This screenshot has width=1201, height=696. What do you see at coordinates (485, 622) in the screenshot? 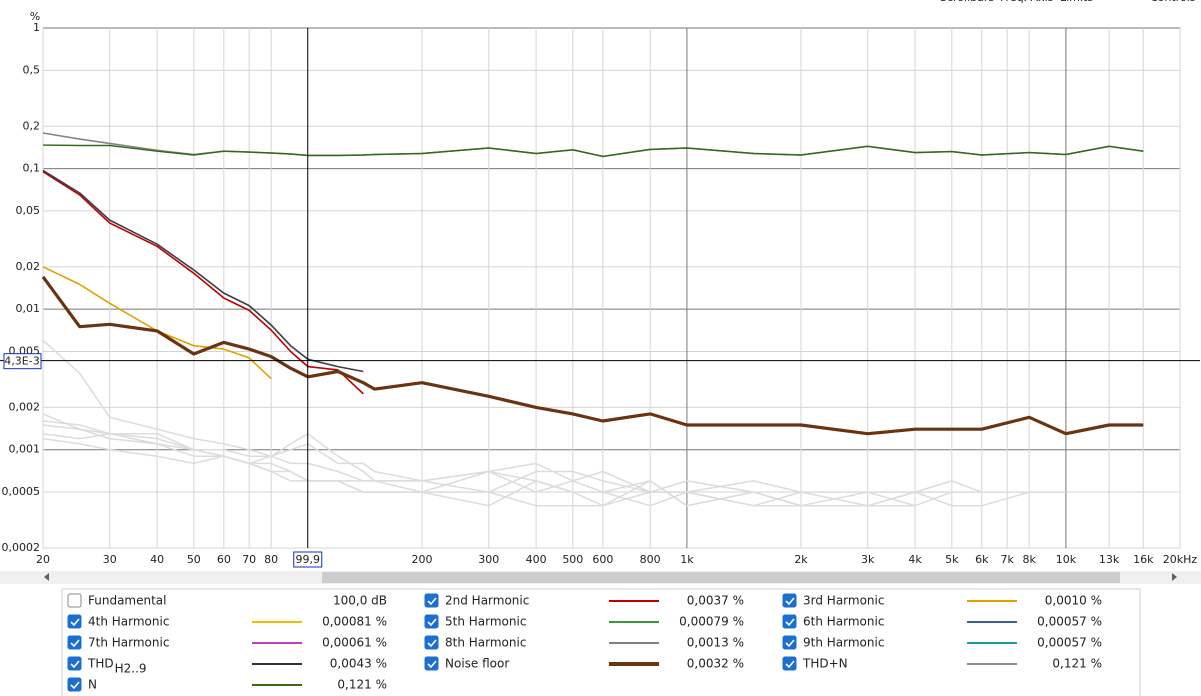
I see `legend-name: 5th Harmonic` at bounding box center [485, 622].